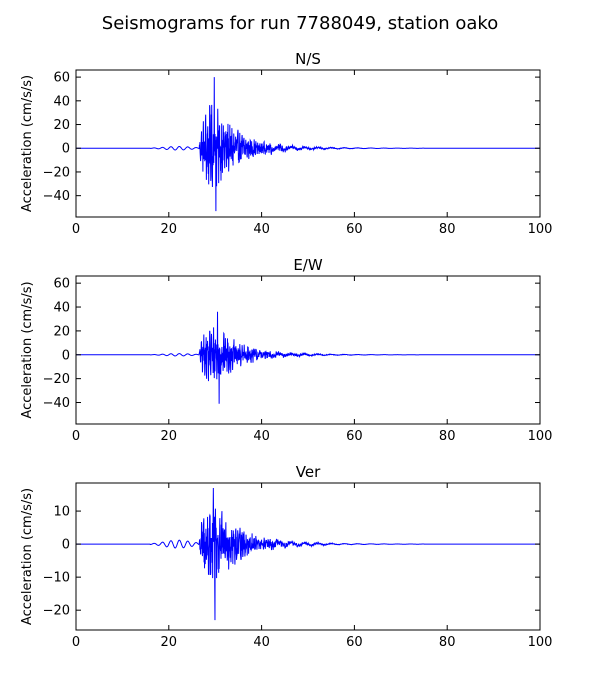  Describe the element at coordinates (354, 229) in the screenshot. I see `x-tick-label-ns: 60` at that location.